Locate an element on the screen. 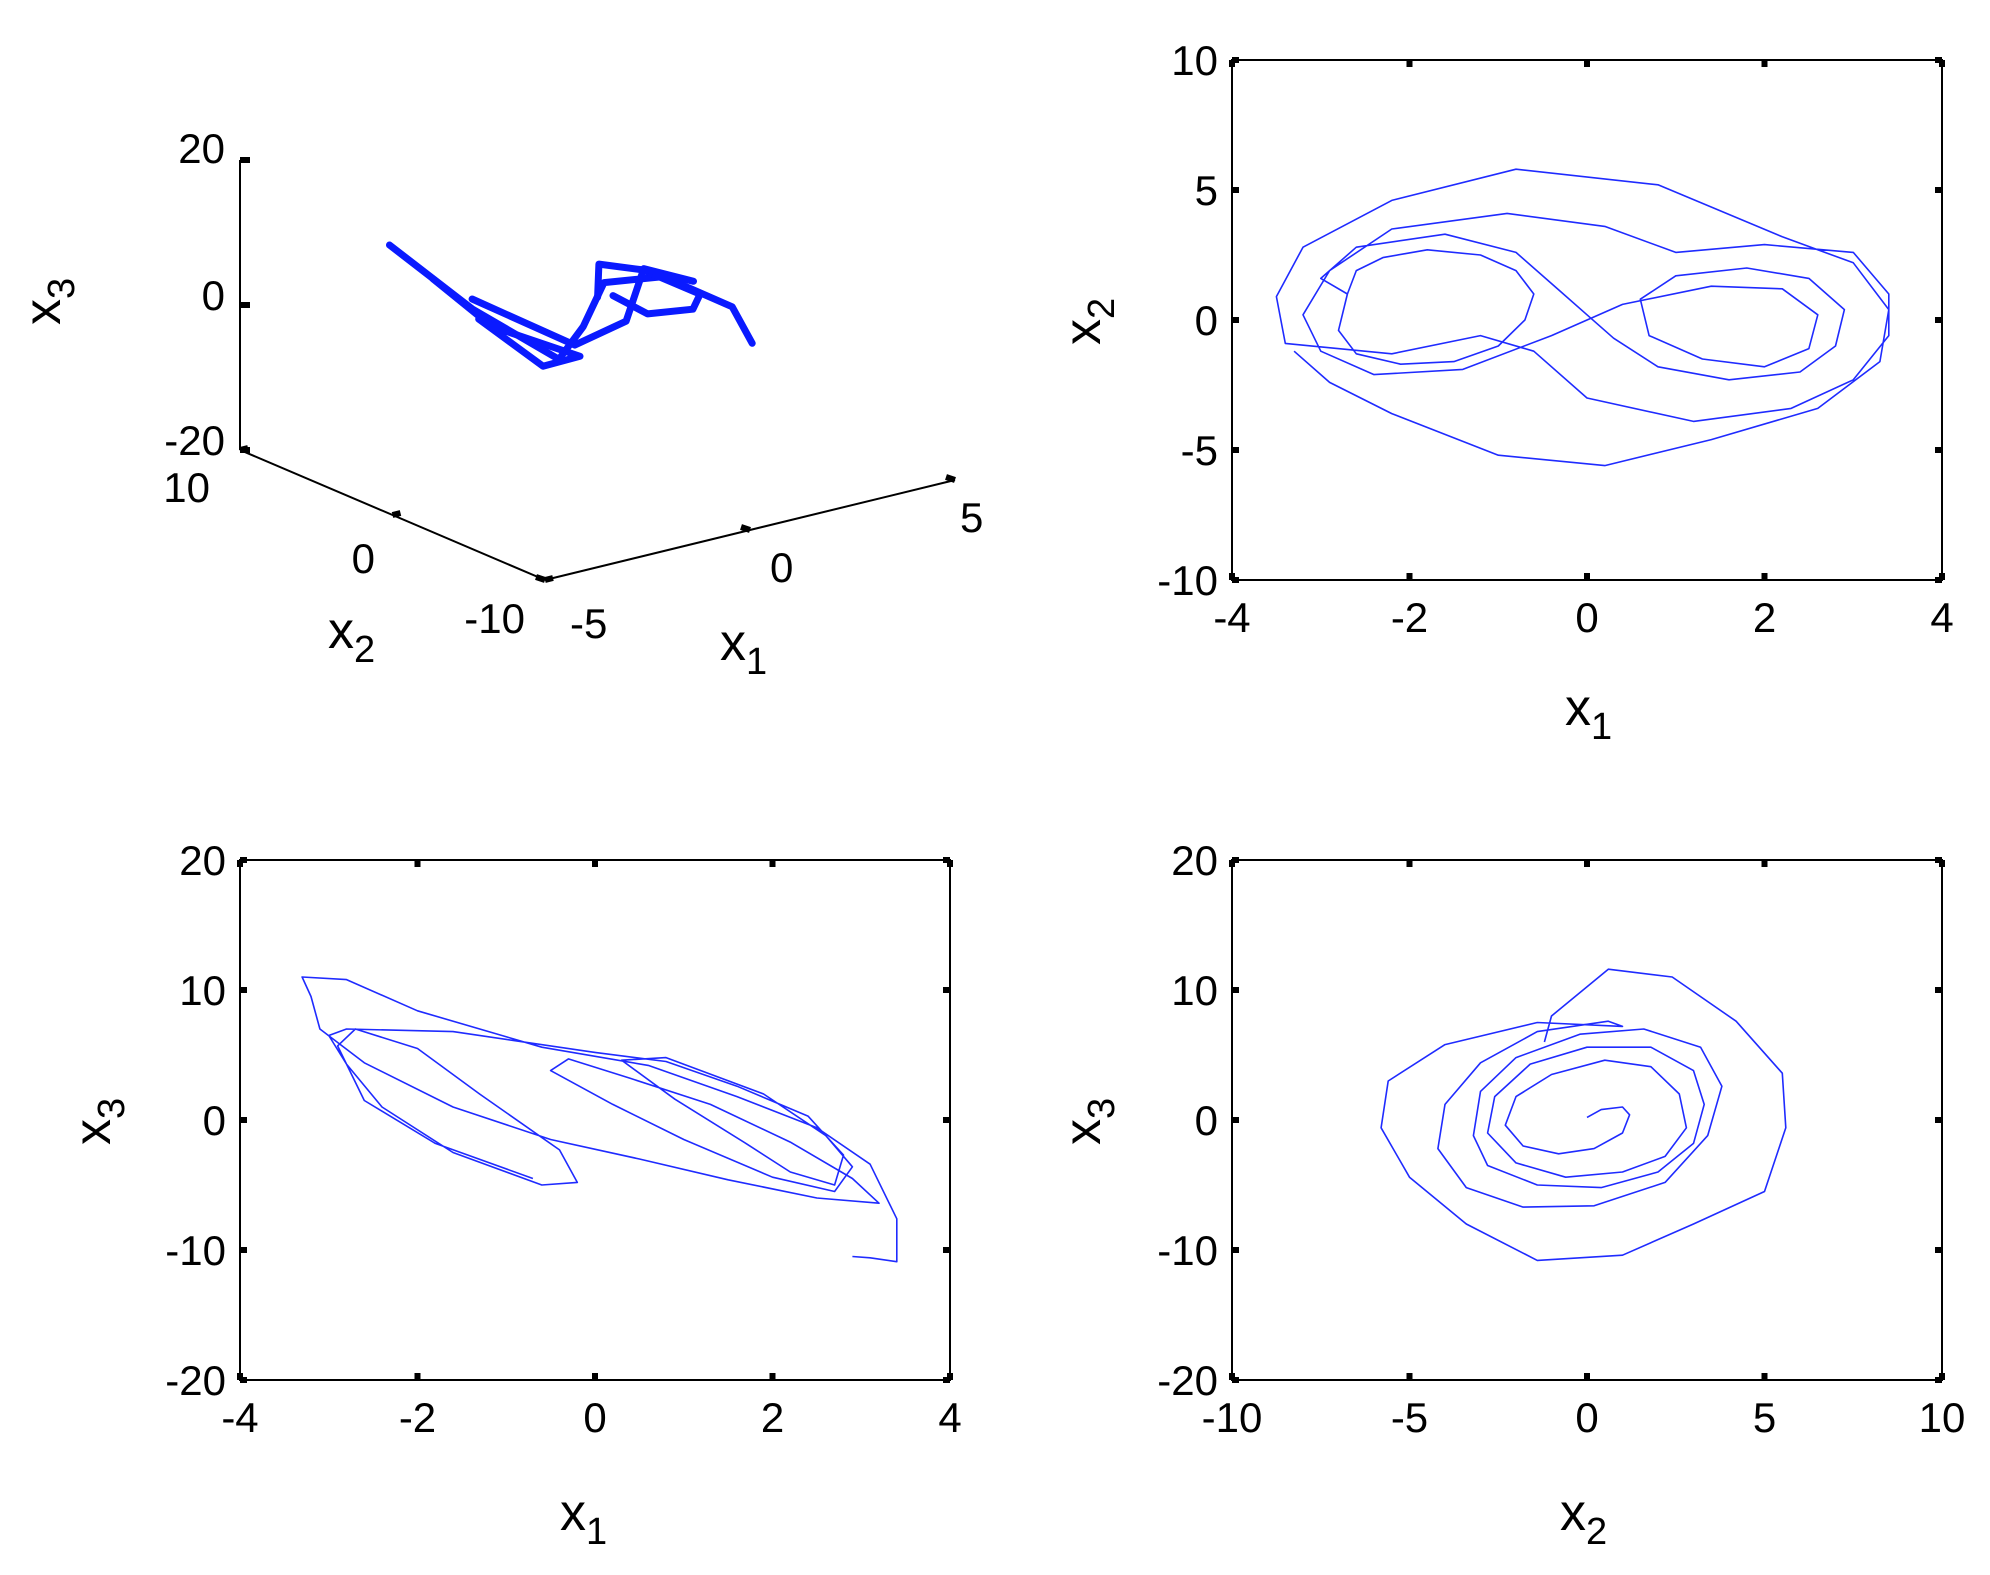  x3-axis-label-x1-x3: x3 is located at coordinates (98, 1121).